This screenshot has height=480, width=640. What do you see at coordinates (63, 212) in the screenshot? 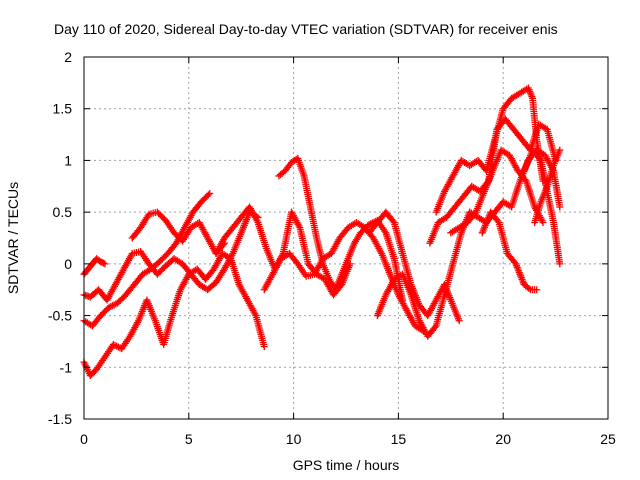
I see `y-tick-label: 0.5` at bounding box center [63, 212].